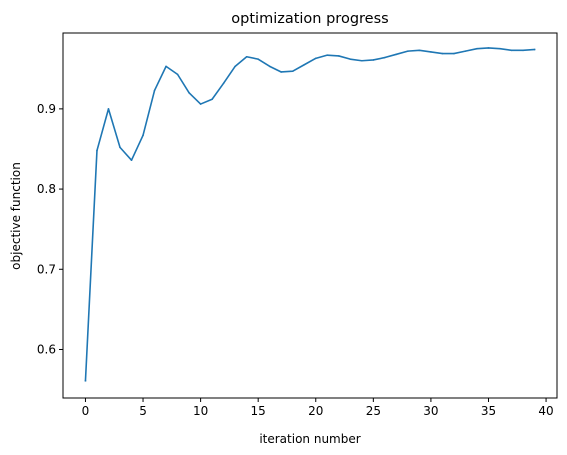 The width and height of the screenshot is (567, 455). What do you see at coordinates (46, 109) in the screenshot?
I see `y-tick-label: 0.9` at bounding box center [46, 109].